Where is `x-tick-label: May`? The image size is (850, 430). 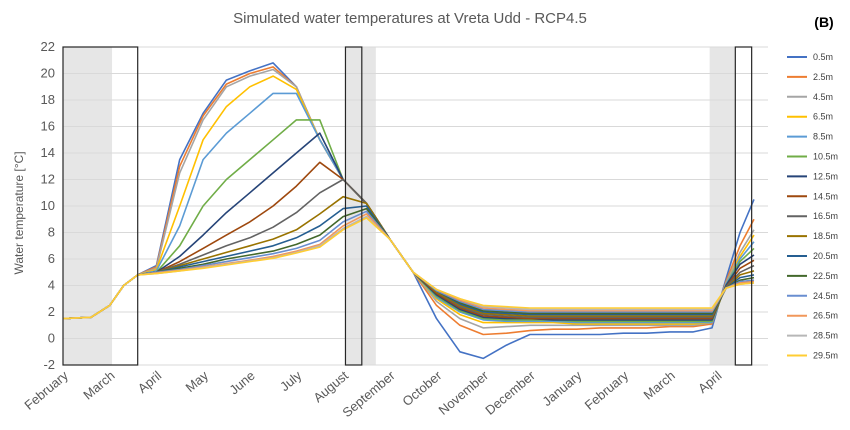 x-tick-label: May is located at coordinates (197, 381).